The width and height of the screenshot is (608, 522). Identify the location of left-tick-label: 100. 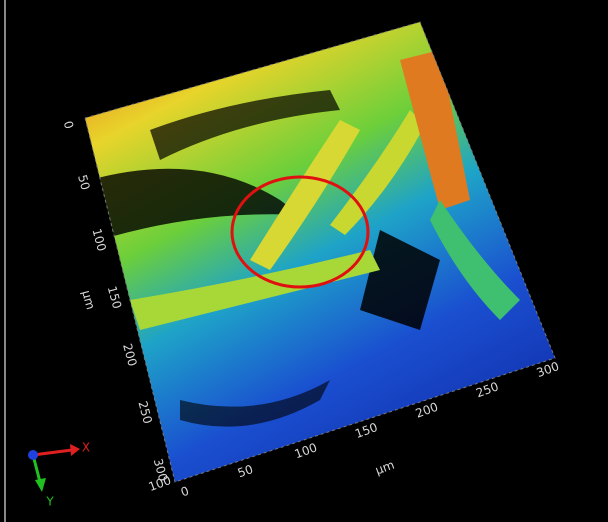
(98, 240).